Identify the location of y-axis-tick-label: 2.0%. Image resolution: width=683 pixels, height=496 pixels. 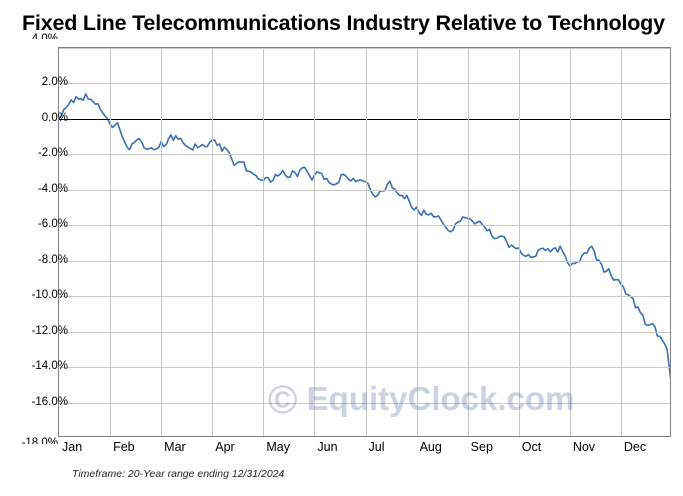
(54, 82).